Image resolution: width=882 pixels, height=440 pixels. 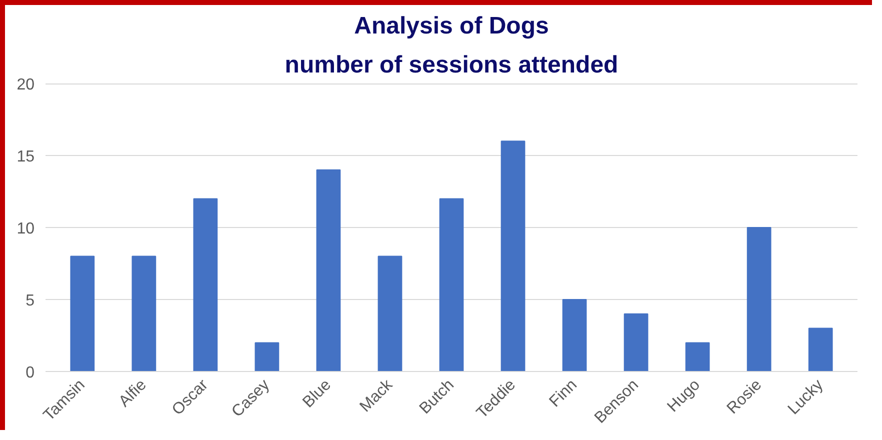 What do you see at coordinates (451, 65) in the screenshot?
I see `chart-subtitle: number of sessions attended` at bounding box center [451, 65].